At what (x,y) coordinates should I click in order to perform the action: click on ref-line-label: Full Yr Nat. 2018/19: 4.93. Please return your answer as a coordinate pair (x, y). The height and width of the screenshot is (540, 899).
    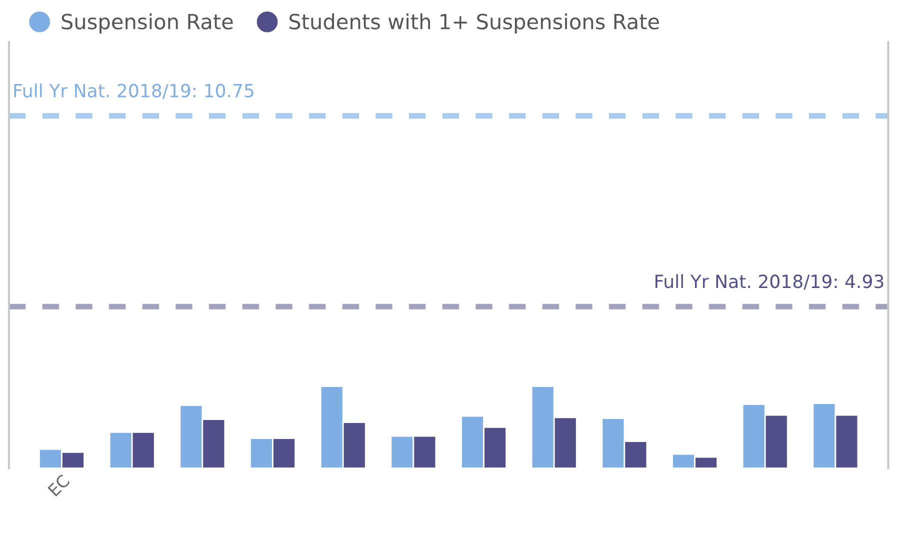
    Looking at the image, I should click on (770, 282).